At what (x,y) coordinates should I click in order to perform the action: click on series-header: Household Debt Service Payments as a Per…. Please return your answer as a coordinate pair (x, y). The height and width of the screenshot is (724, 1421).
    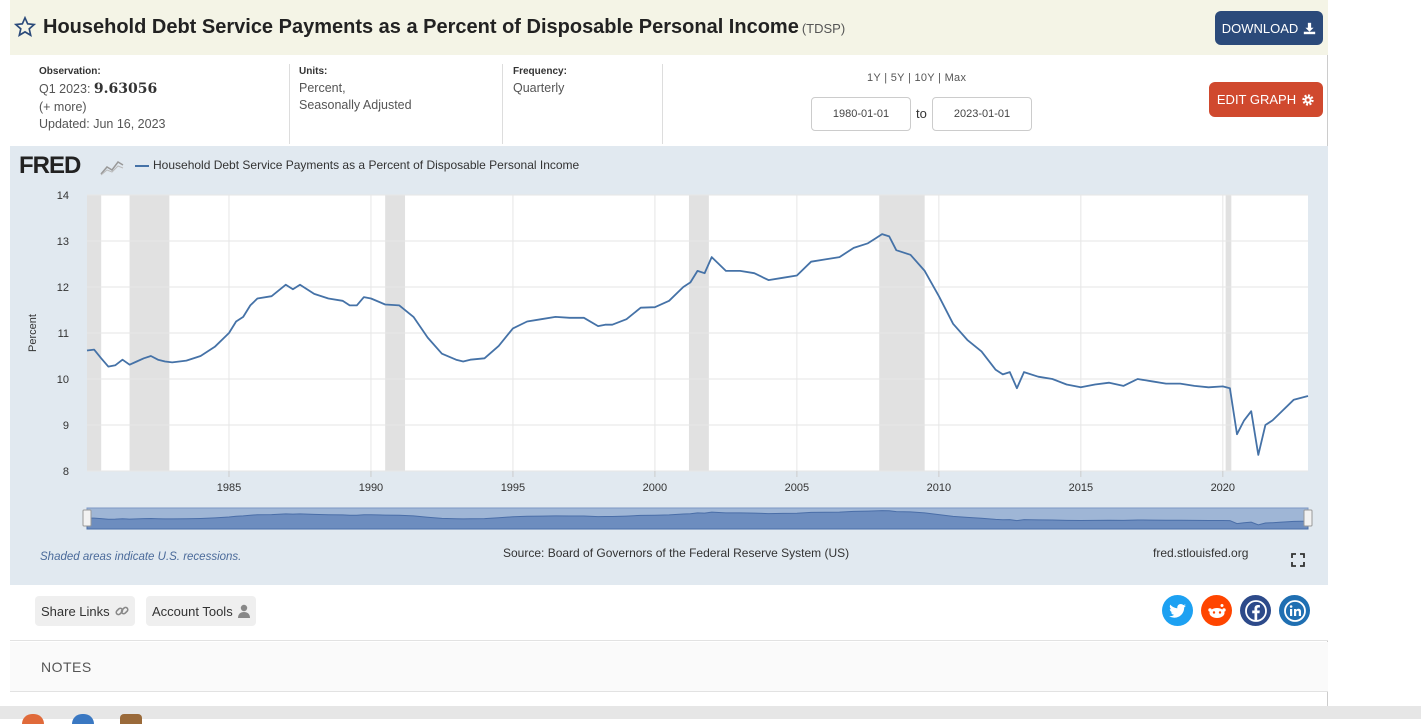
    Looking at the image, I should click on (669, 27).